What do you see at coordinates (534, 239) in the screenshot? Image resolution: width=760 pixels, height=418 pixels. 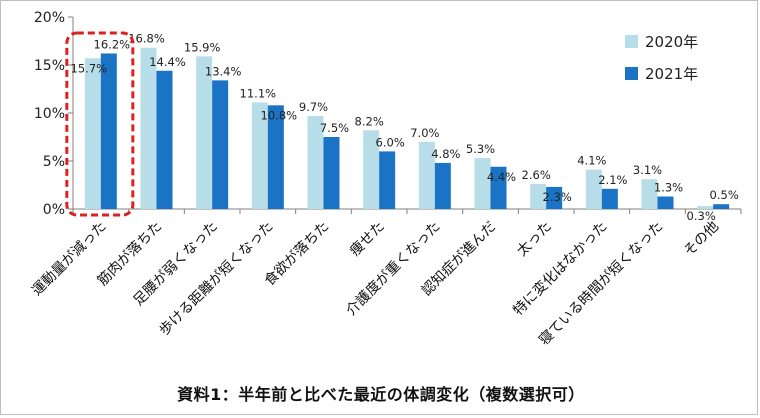 I see `category-label: 太った` at bounding box center [534, 239].